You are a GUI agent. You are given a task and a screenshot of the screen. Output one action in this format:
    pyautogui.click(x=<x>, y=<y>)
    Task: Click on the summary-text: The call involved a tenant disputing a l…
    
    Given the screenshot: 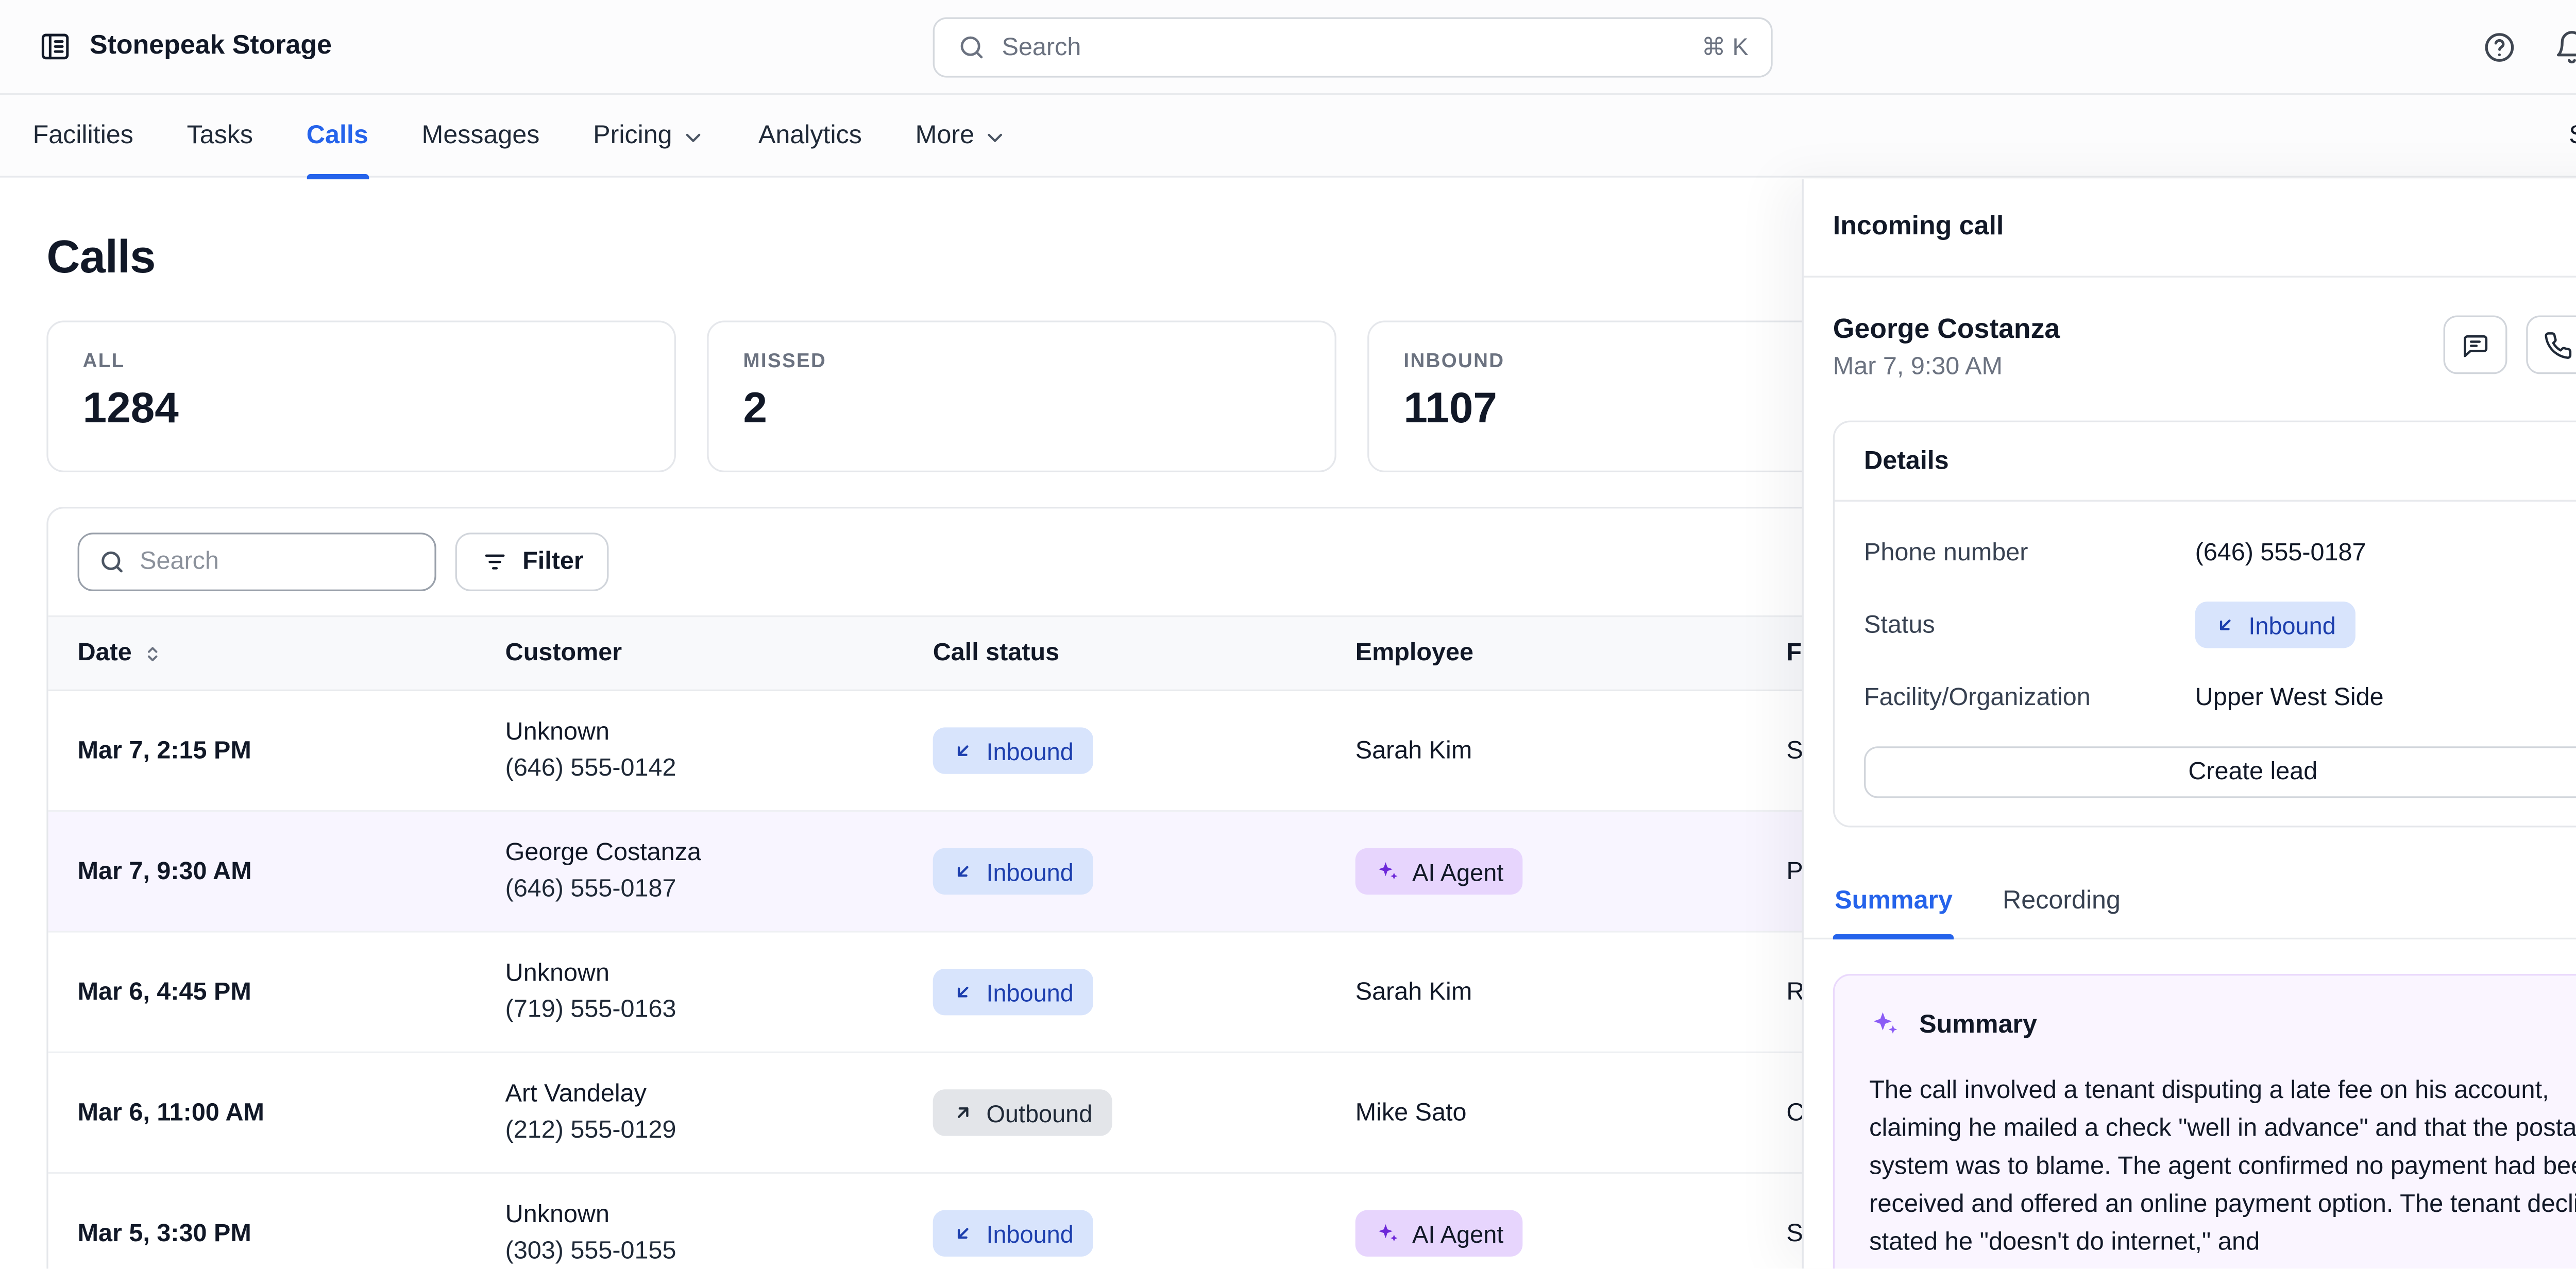 What is the action you would take?
    pyautogui.click(x=2222, y=1167)
    